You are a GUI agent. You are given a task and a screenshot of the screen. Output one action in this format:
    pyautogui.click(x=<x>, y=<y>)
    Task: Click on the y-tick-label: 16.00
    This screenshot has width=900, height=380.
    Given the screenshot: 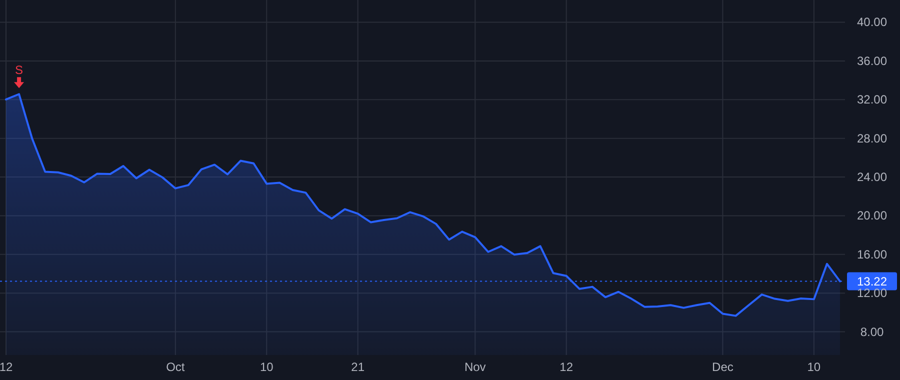 What is the action you would take?
    pyautogui.click(x=872, y=254)
    